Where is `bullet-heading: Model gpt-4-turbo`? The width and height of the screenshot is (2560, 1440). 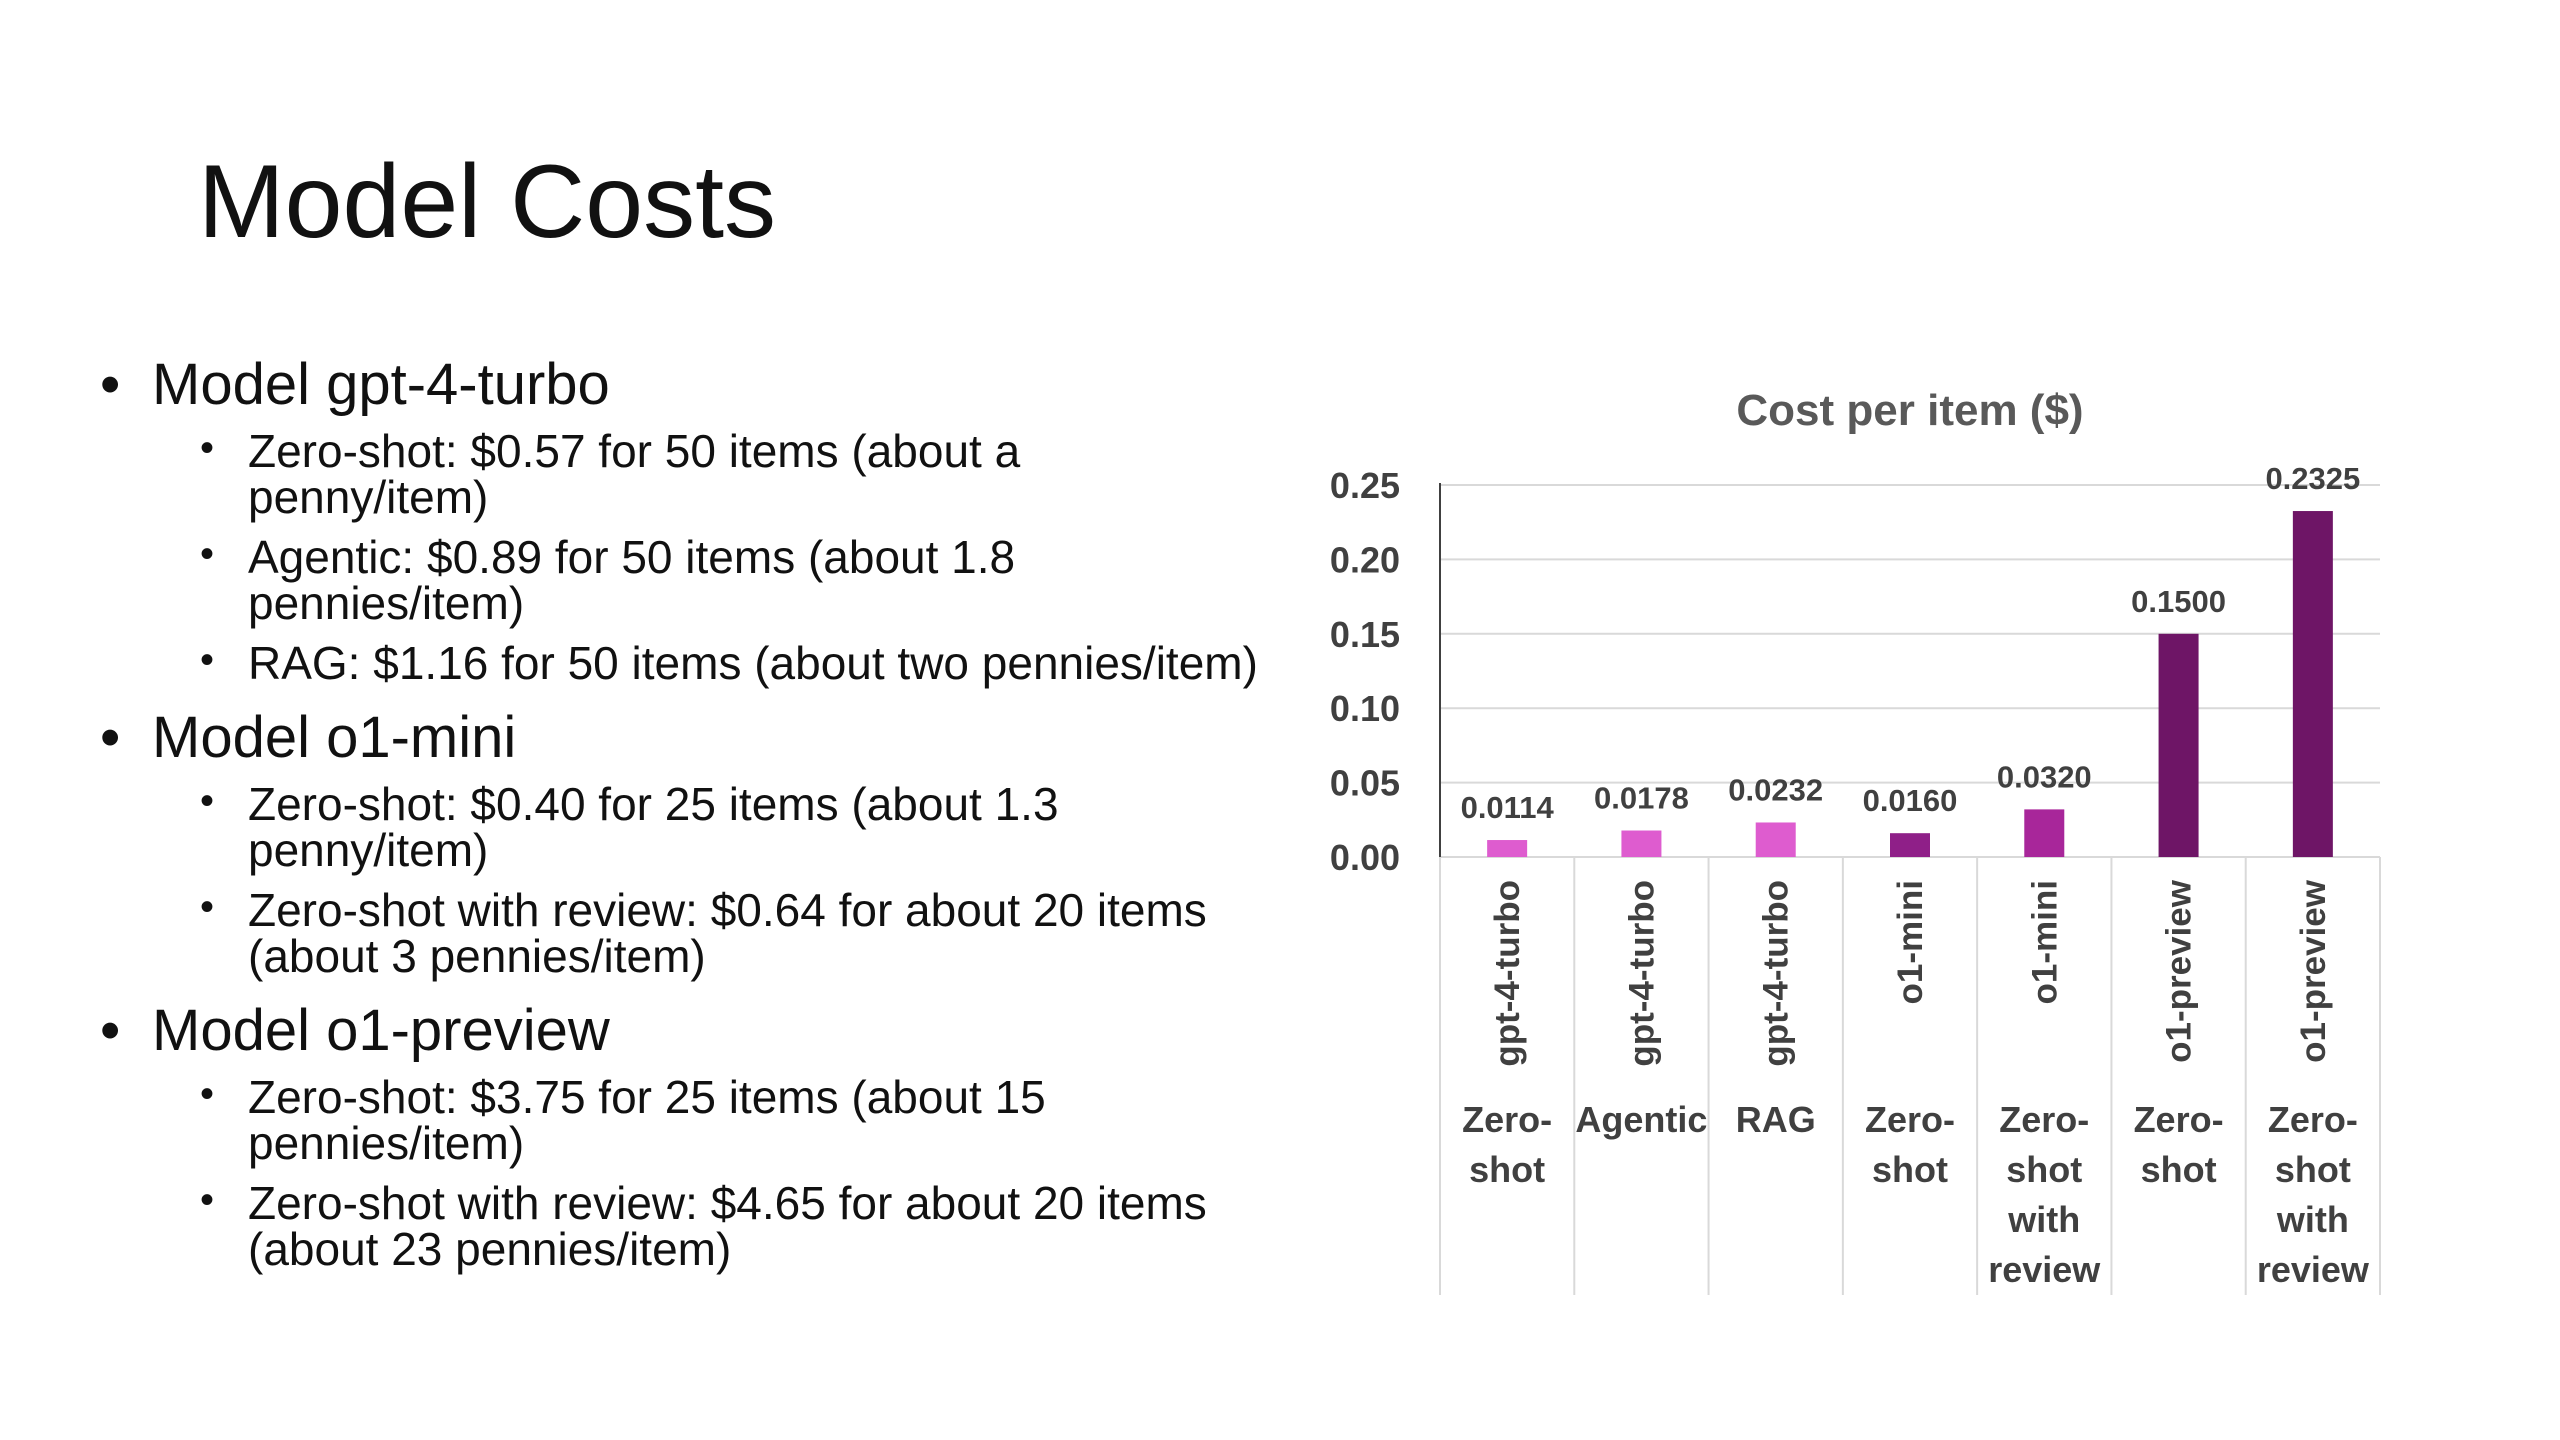
bullet-heading: Model gpt-4-turbo is located at coordinates (680, 385).